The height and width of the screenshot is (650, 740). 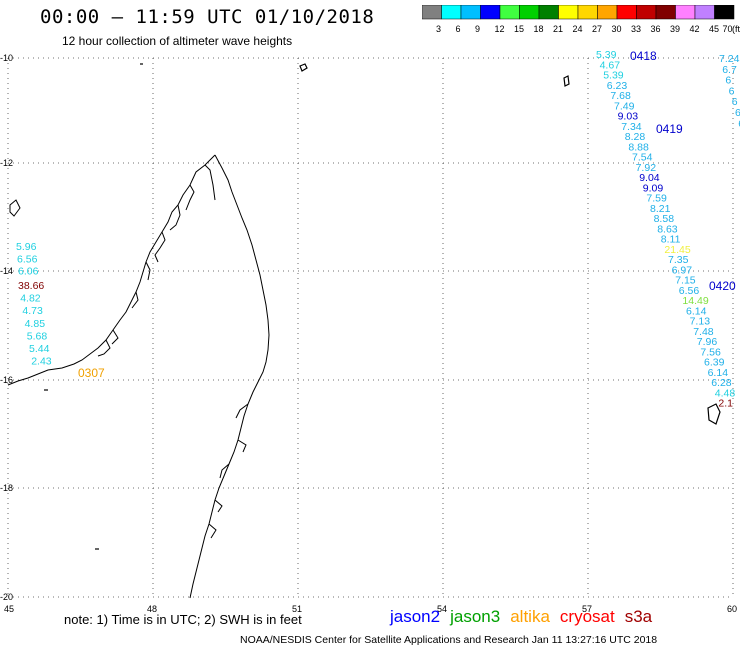 What do you see at coordinates (9, 609) in the screenshot?
I see `lon-label: 45` at bounding box center [9, 609].